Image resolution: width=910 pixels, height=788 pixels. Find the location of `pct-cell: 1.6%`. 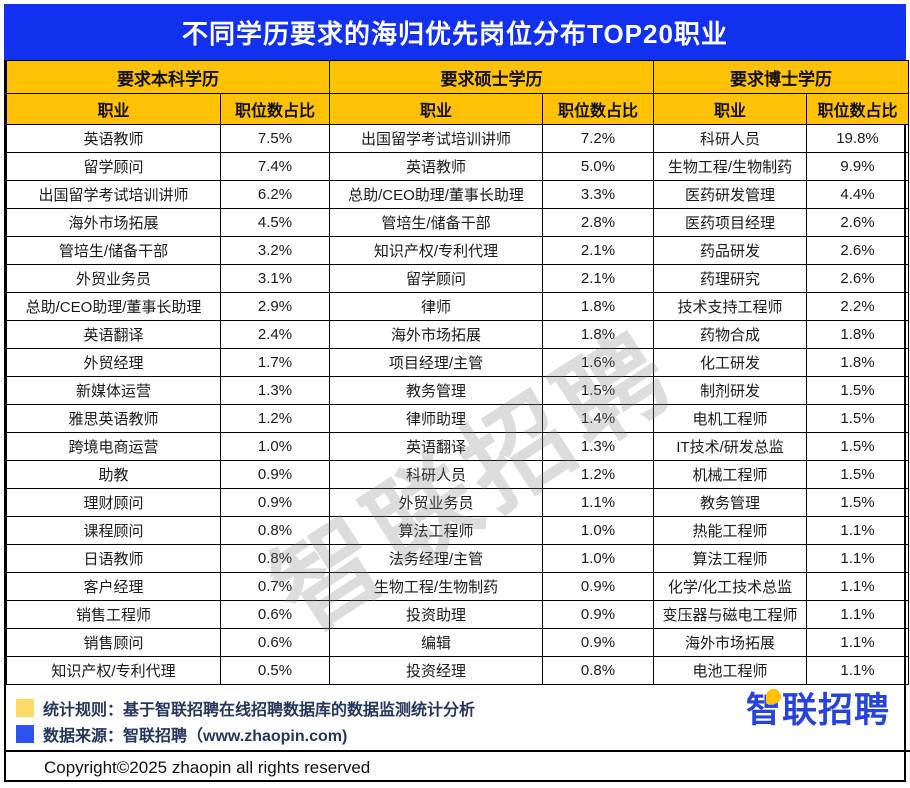

pct-cell: 1.6% is located at coordinates (598, 362).